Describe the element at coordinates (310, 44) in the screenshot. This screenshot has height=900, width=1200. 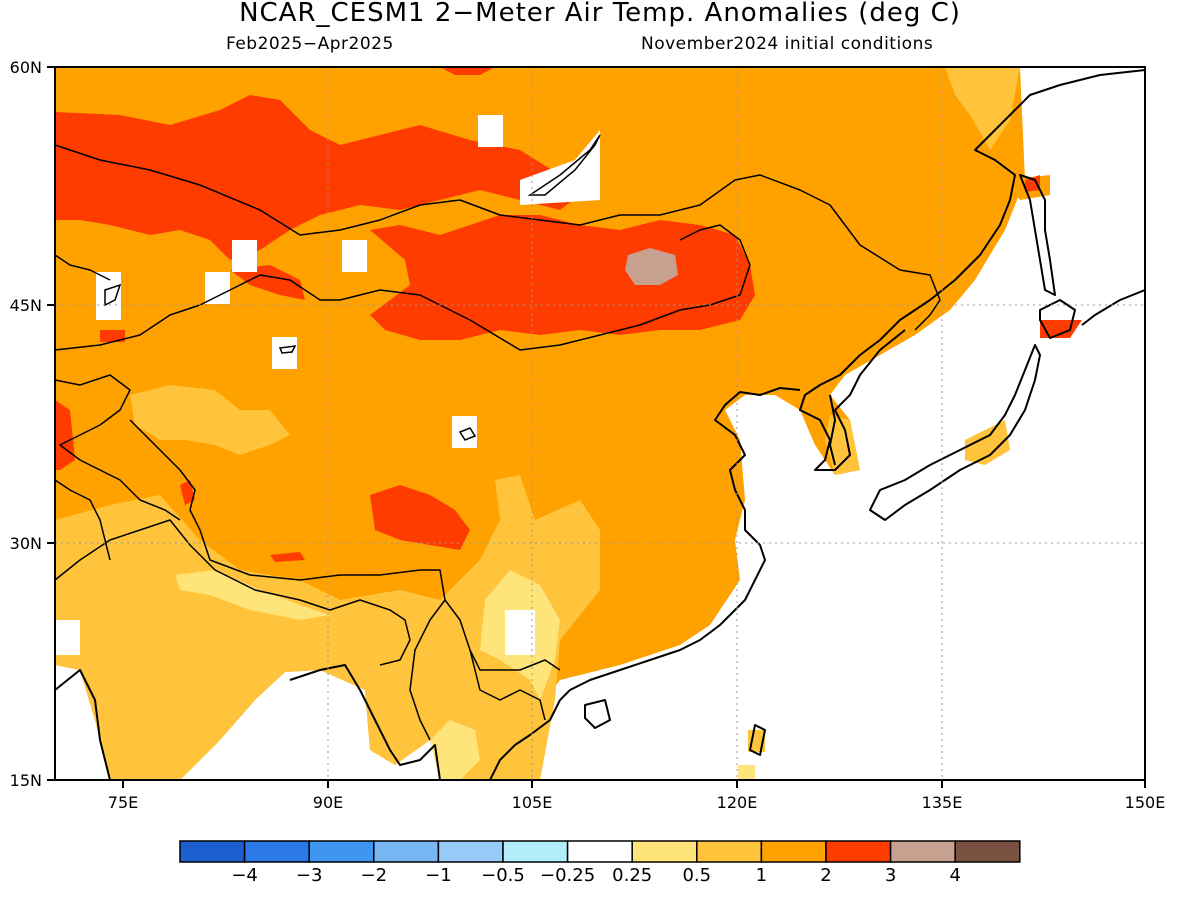
I see `forecast-period: Feb2025−Apr2025` at that location.